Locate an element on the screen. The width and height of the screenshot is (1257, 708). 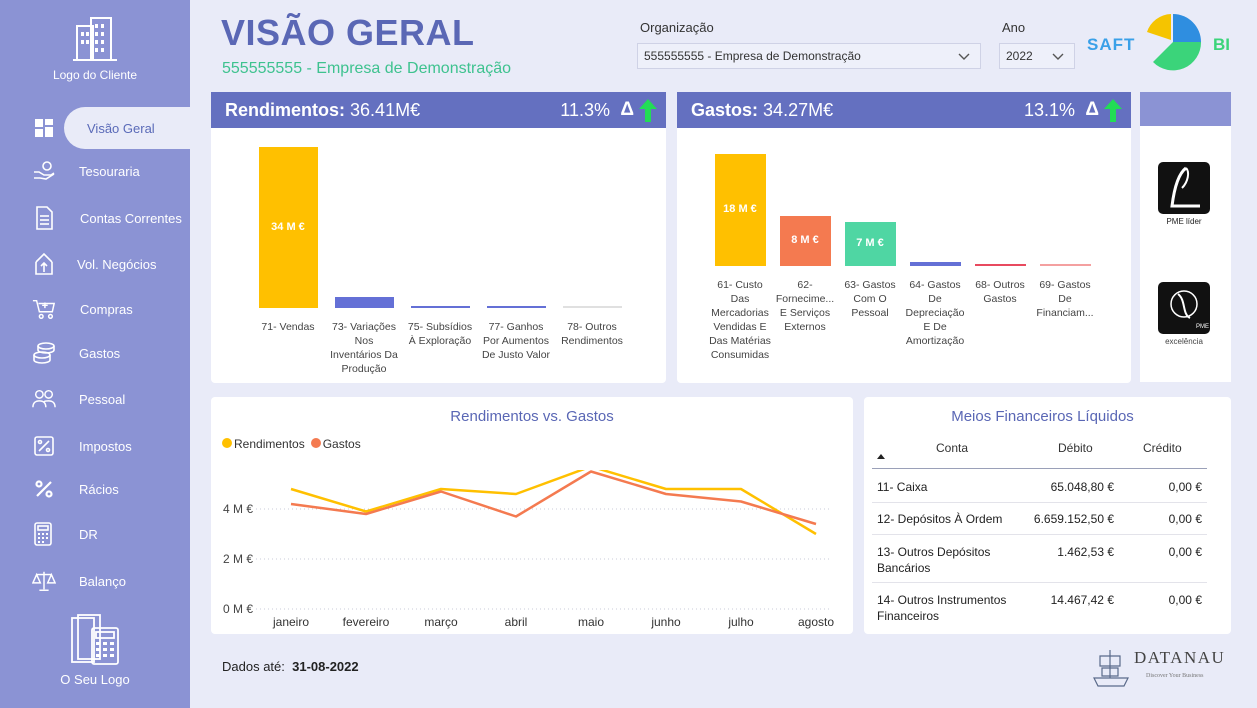
x-tick-label: julho is located at coordinates (740, 622).